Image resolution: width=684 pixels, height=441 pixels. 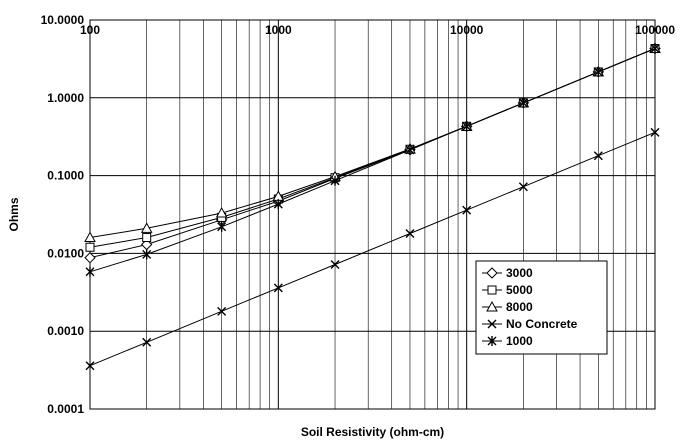 What do you see at coordinates (519, 341) in the screenshot?
I see `legend-label: 1000` at bounding box center [519, 341].